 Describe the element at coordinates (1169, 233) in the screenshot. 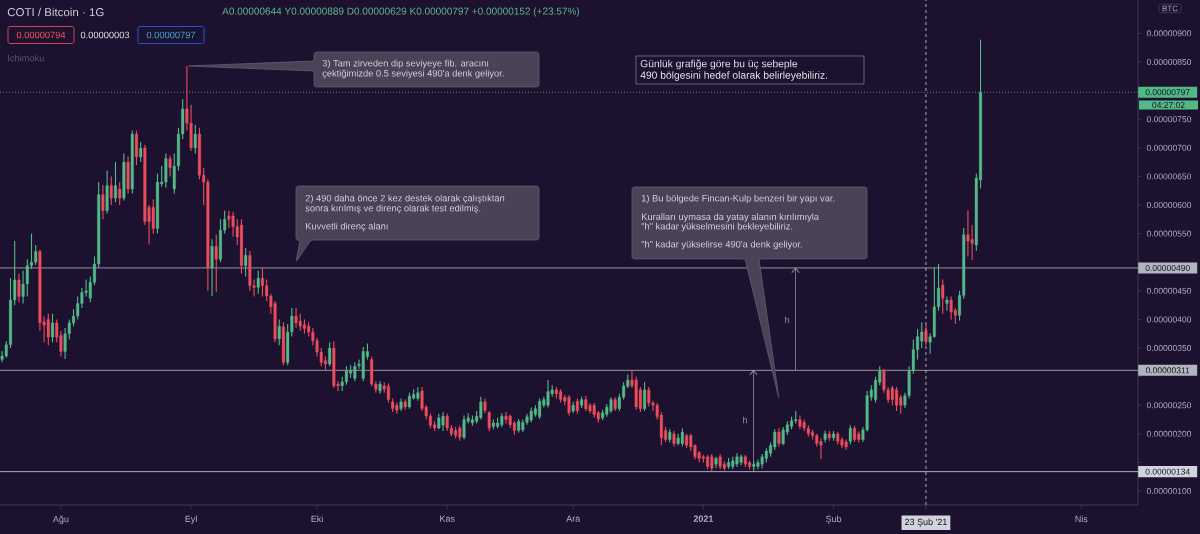

I see `y-tick-label: 0.00000550` at that location.